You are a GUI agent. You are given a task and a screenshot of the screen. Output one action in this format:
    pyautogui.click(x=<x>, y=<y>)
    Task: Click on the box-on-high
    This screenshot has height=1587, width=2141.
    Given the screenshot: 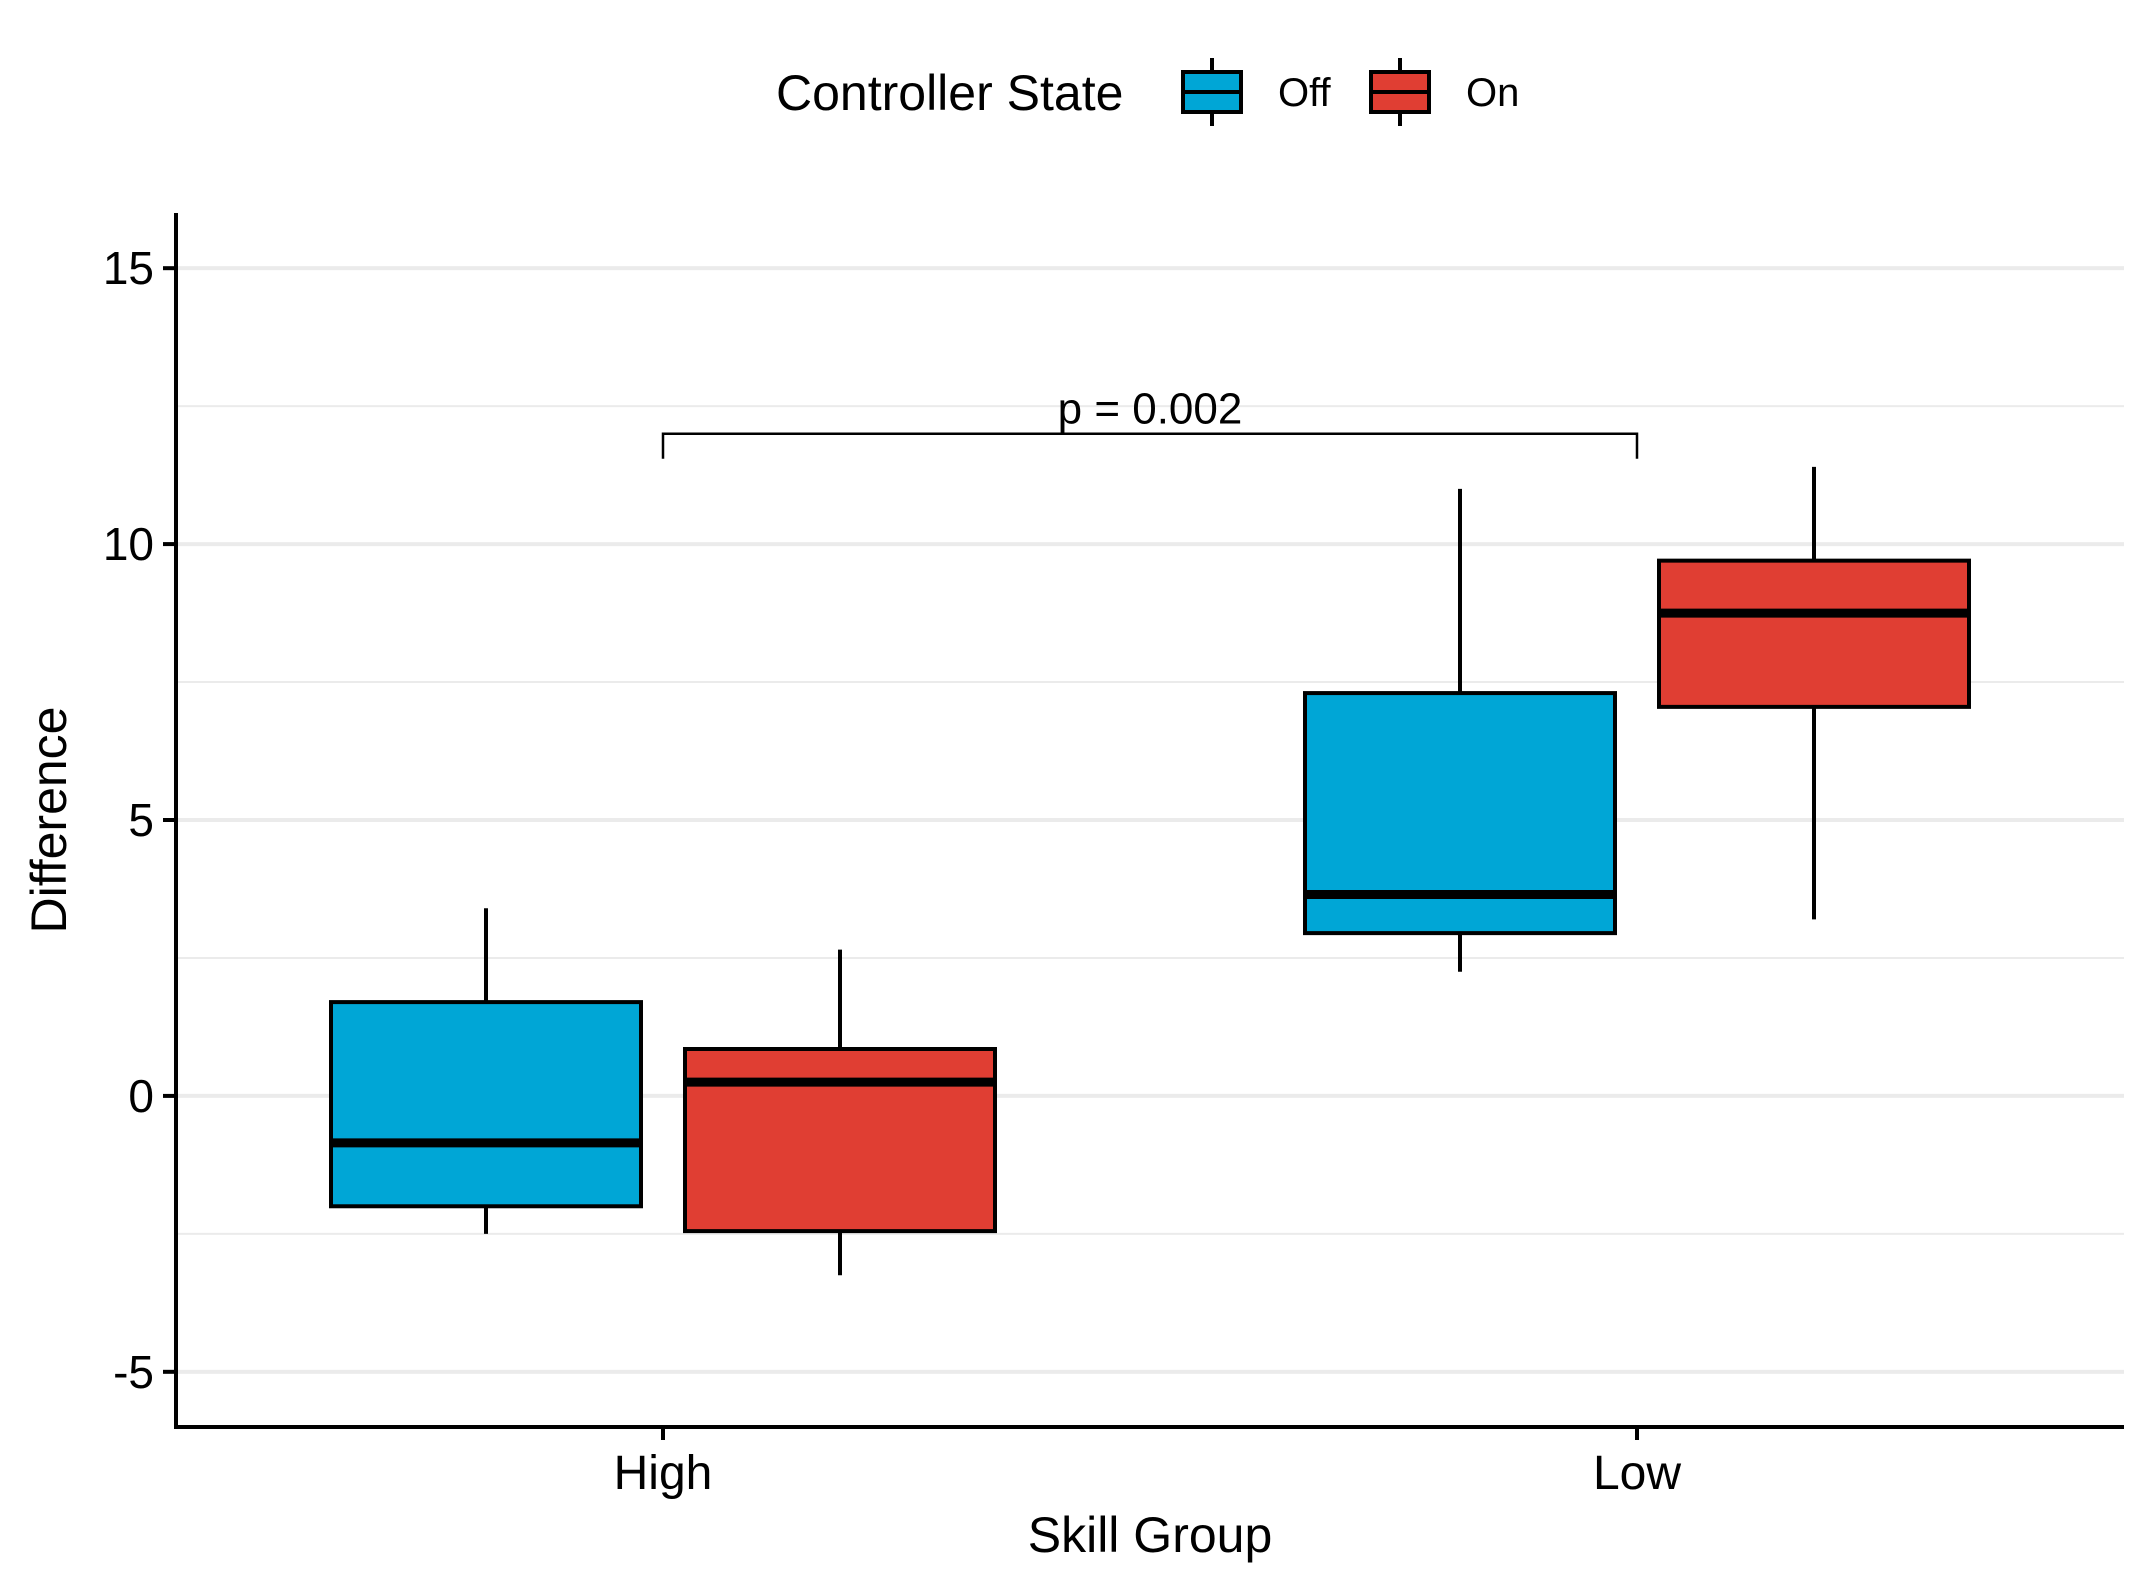 What is the action you would take?
    pyautogui.click(x=840, y=1112)
    